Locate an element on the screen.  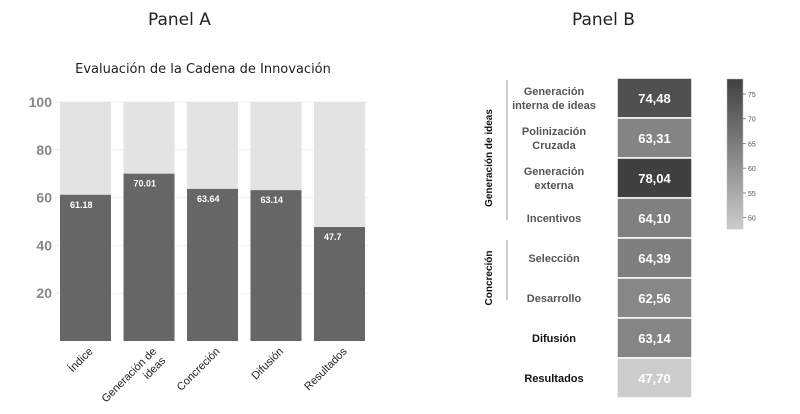
group-label: Generación de ideas is located at coordinates (489, 158).